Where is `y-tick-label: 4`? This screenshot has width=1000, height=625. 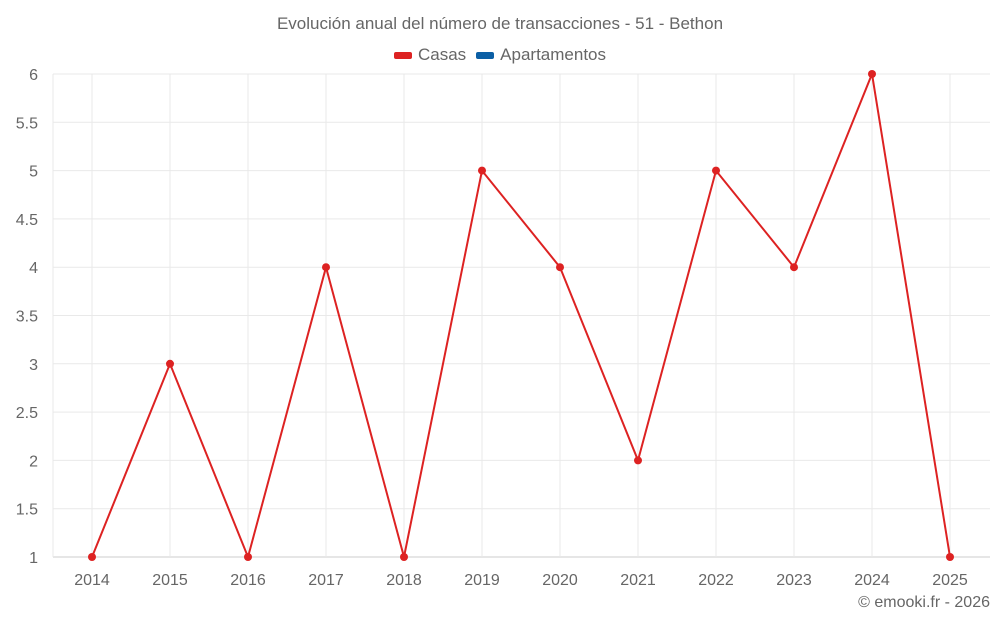 y-tick-label: 4 is located at coordinates (33, 268).